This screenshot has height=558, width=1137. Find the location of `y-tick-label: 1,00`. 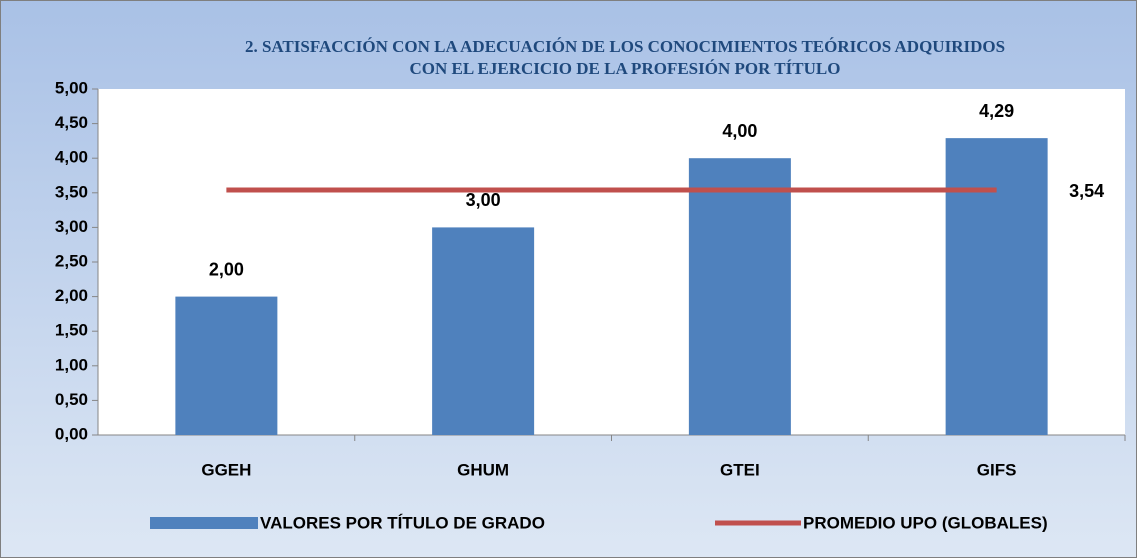

y-tick-label: 1,00 is located at coordinates (71, 364).